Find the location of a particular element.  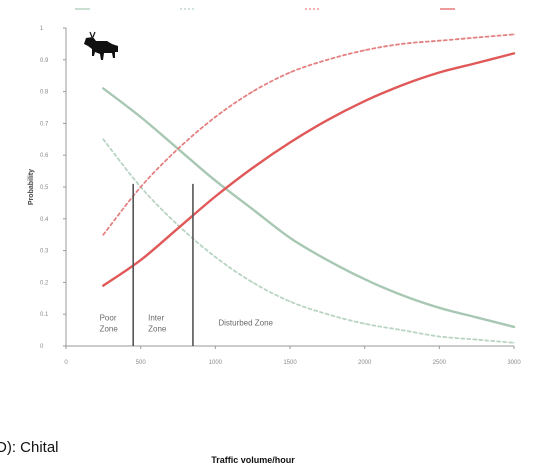

y-tick-label: 0.8 is located at coordinates (44, 93).